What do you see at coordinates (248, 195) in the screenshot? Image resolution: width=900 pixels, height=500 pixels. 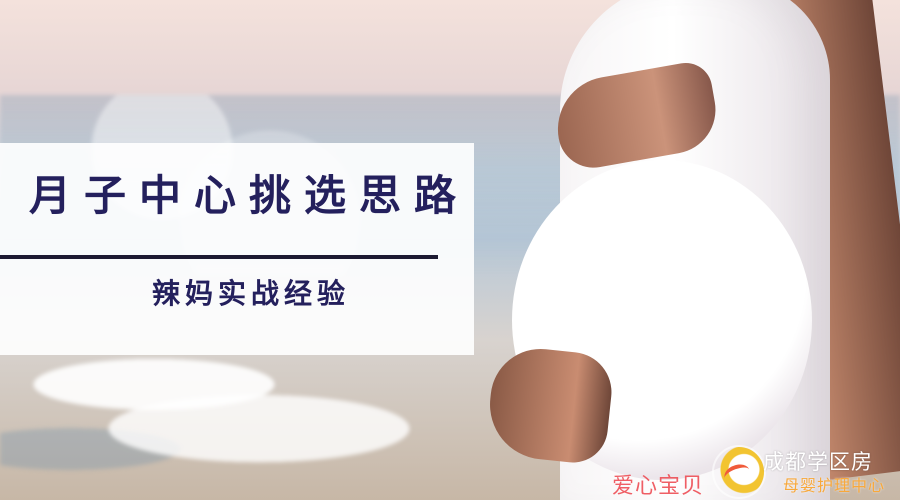 I see `main-title: 月子中心挑选思路` at bounding box center [248, 195].